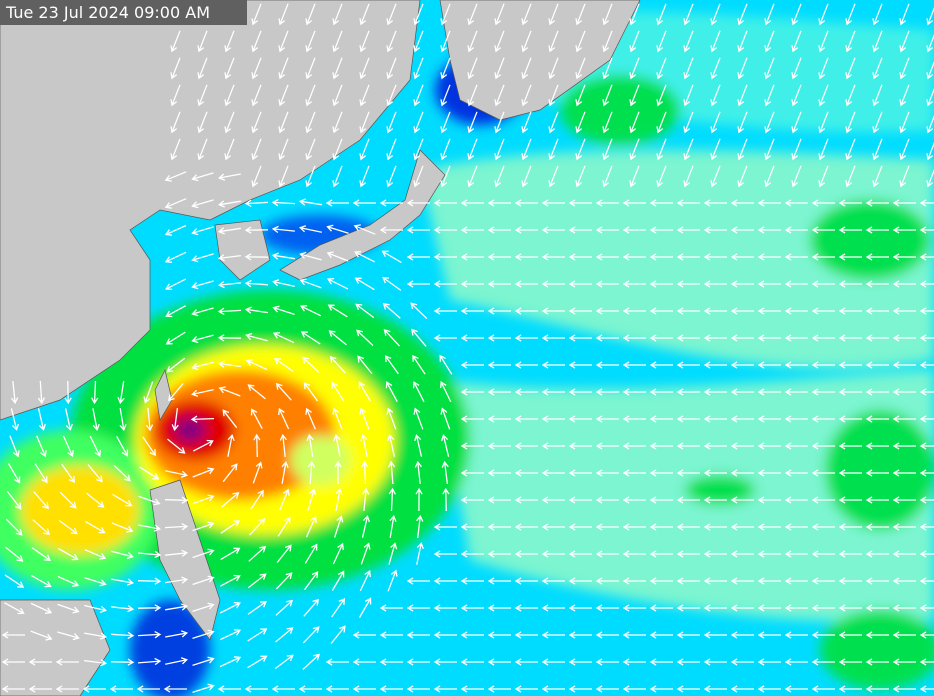 The image size is (934, 696). I want to click on sakhalin-hokkaido, so click(540, 60).